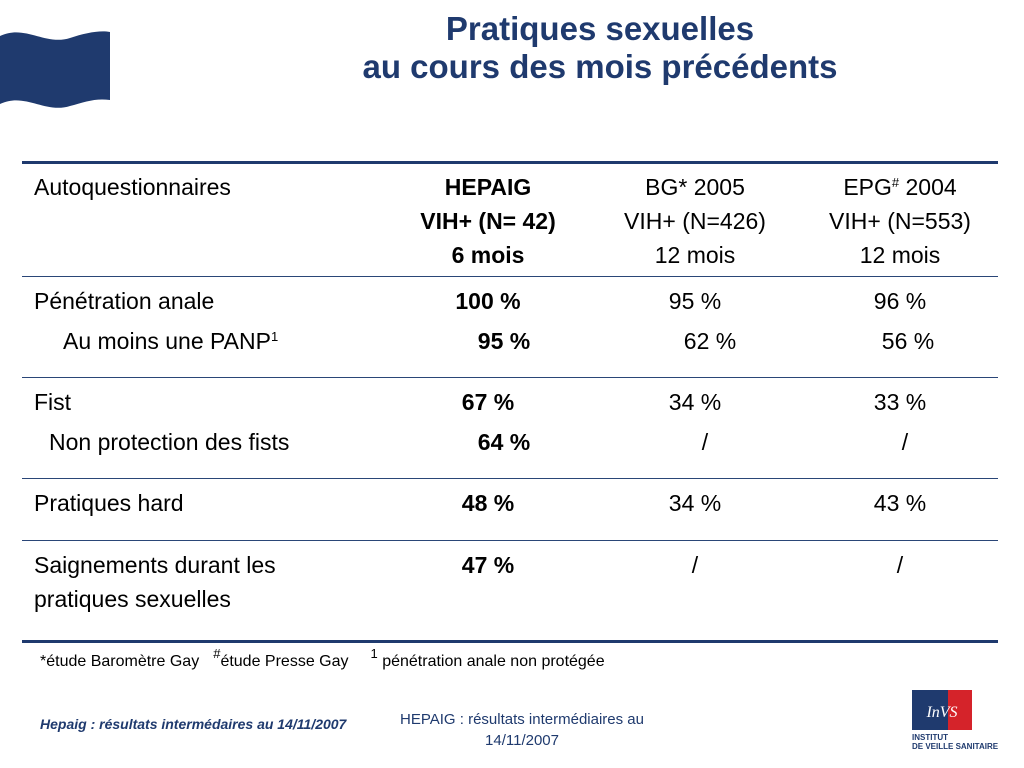  I want to click on header-epg-line: 12 mois, so click(900, 255).